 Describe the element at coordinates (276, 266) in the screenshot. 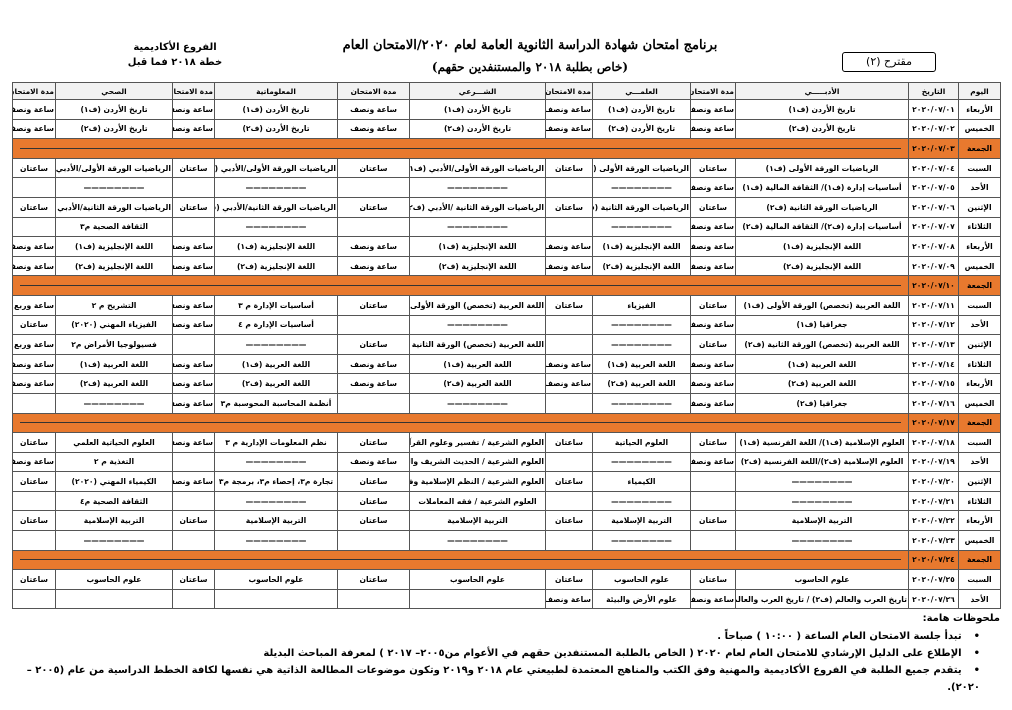

I see `cell: اللغة الإنجليزية (ف٢)` at that location.